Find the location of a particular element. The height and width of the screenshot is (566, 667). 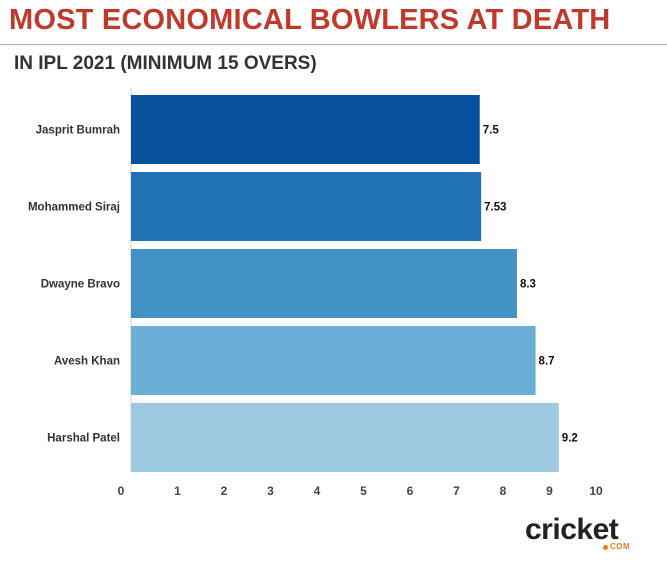

x-tick-label: 9 is located at coordinates (549, 491).